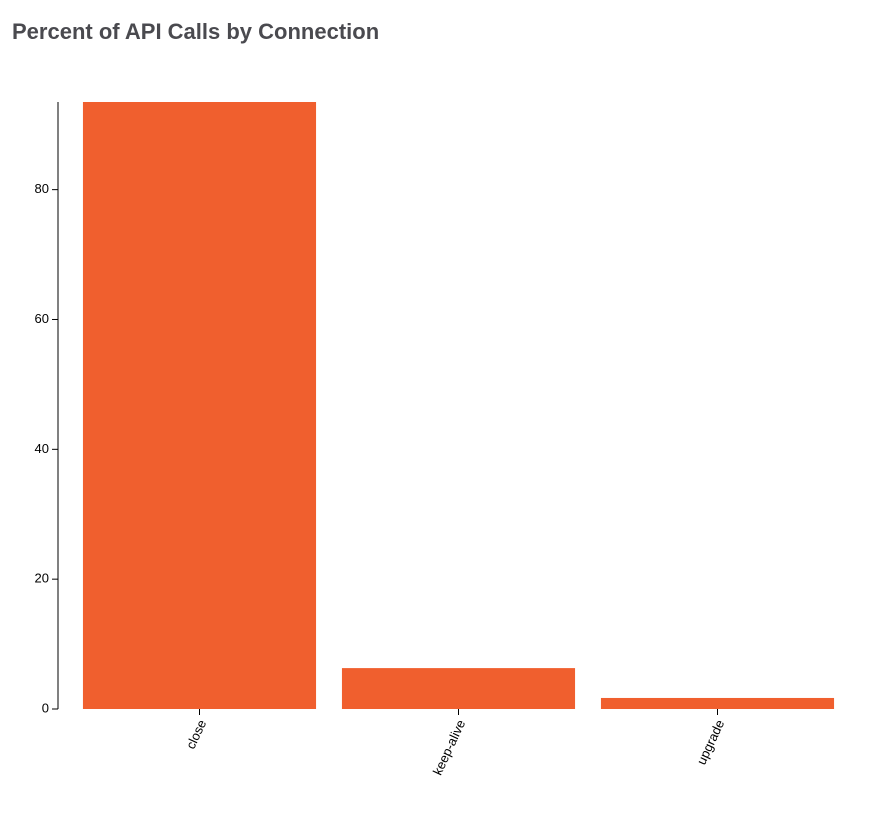 The image size is (880, 824). I want to click on x-tick-label: upgrade, so click(711, 742).